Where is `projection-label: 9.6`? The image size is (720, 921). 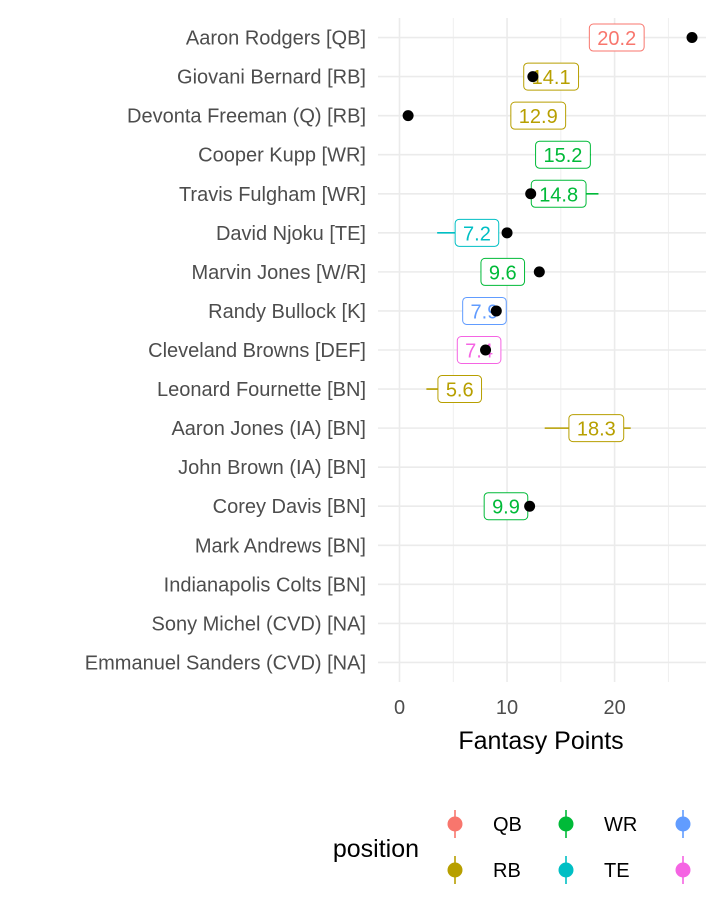
projection-label: 9.6 is located at coordinates (503, 273).